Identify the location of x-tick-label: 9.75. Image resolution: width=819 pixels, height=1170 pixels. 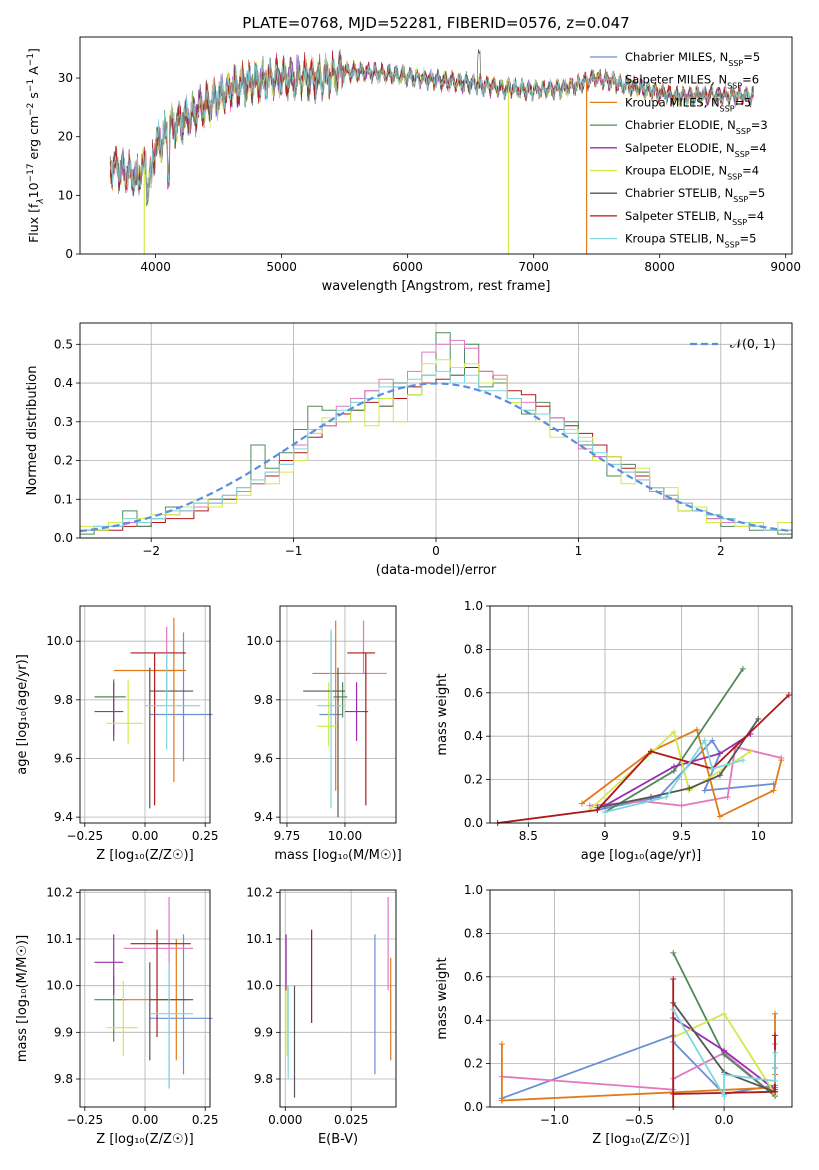
(287, 836).